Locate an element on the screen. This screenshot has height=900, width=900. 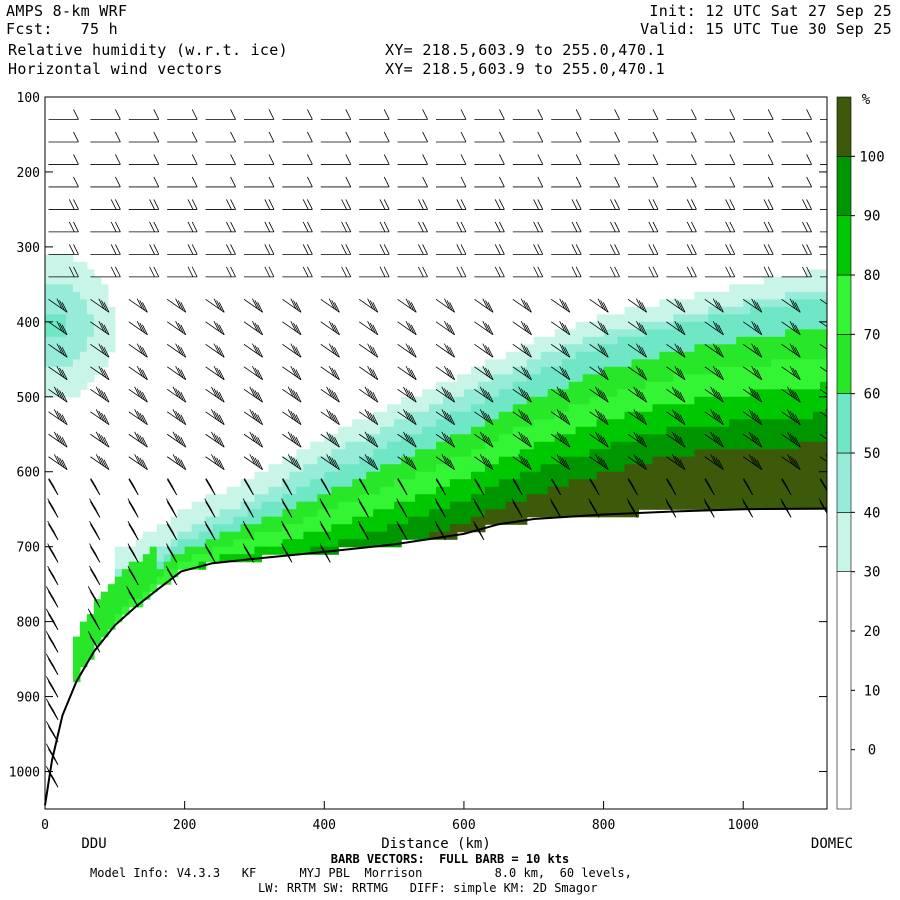
valid-time: Valid: 15 UTC Tue 30 Sep 25 is located at coordinates (766, 29).